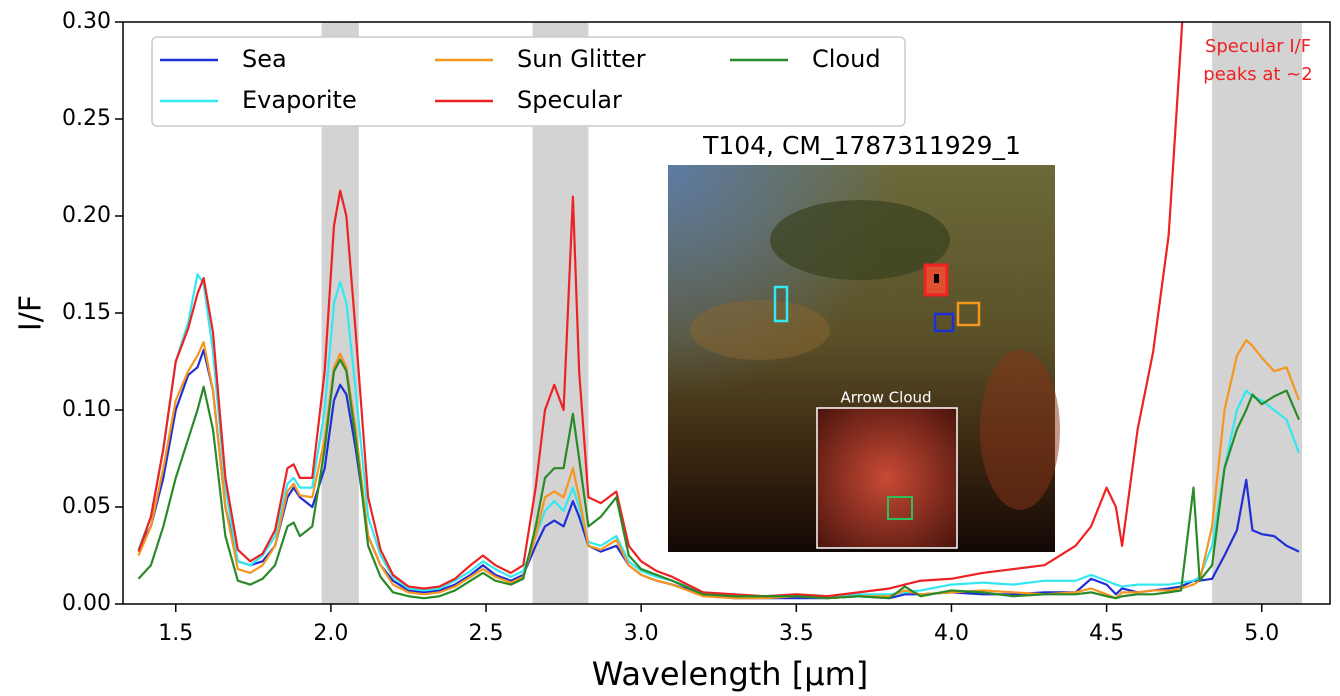 Image resolution: width=1340 pixels, height=696 pixels. Describe the element at coordinates (887, 478) in the screenshot. I see `zoom-panel` at that location.